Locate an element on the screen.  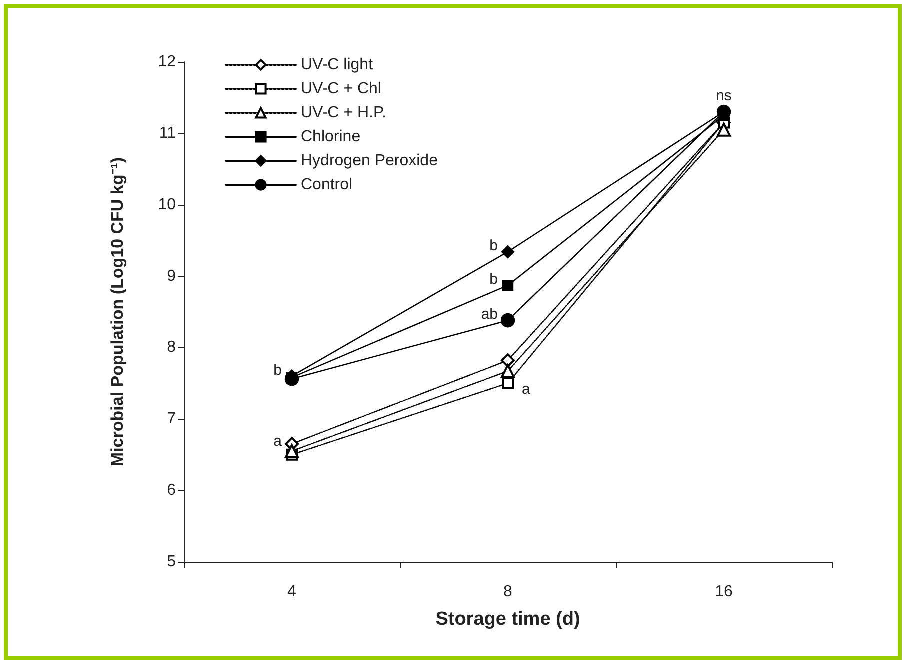
legend-label: Chlorine is located at coordinates (331, 137).